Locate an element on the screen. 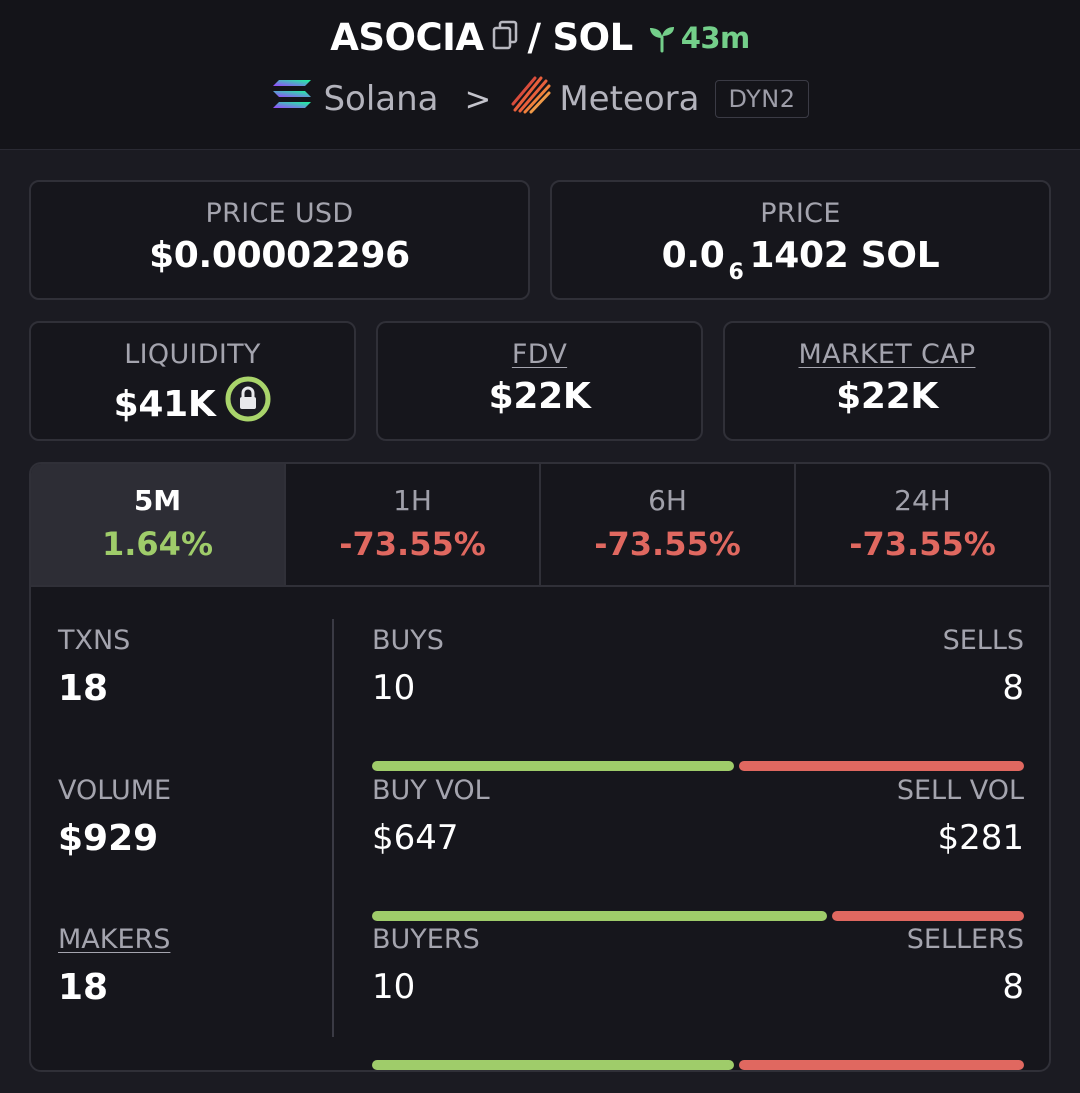  volume-stat: VOLUME $929 is located at coordinates (114, 817).